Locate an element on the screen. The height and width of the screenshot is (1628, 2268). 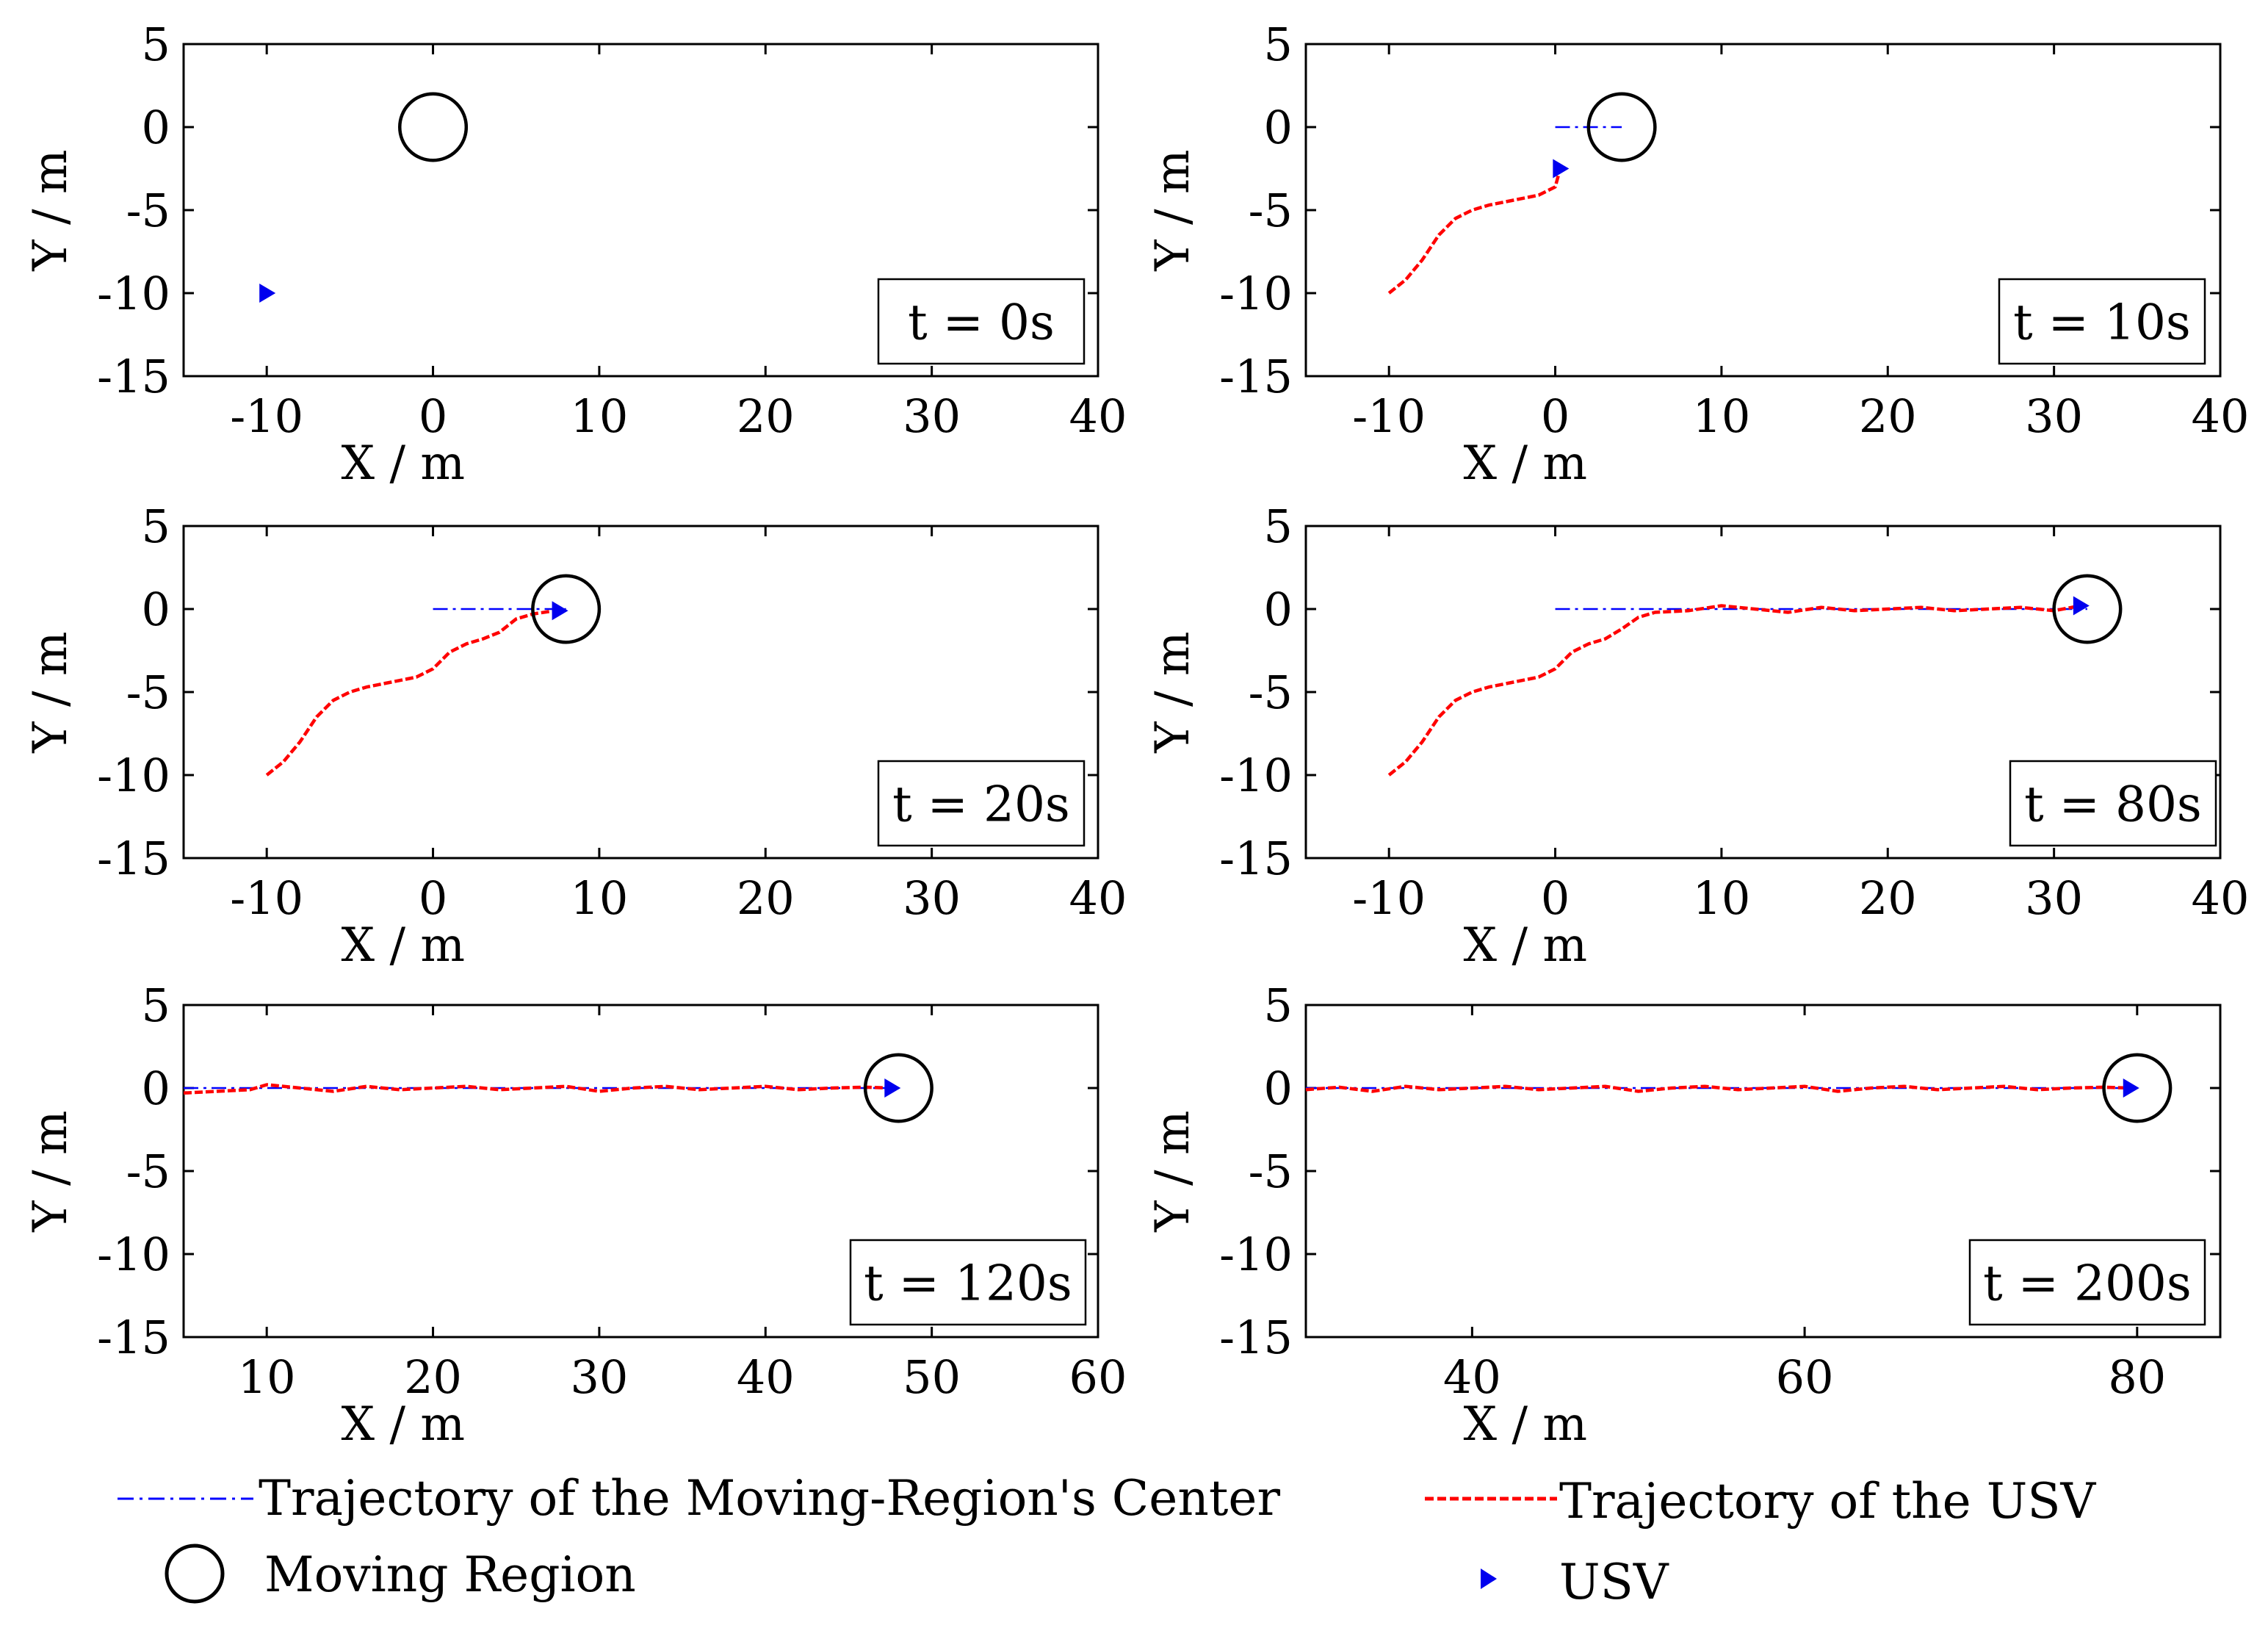
x-tick-label: 50 is located at coordinates (932, 1377).